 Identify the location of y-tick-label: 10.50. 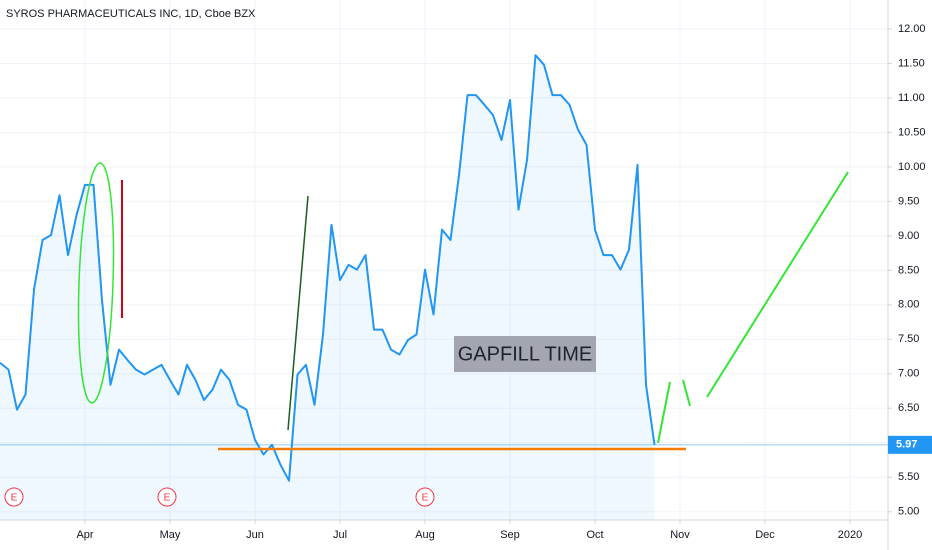
(912, 132).